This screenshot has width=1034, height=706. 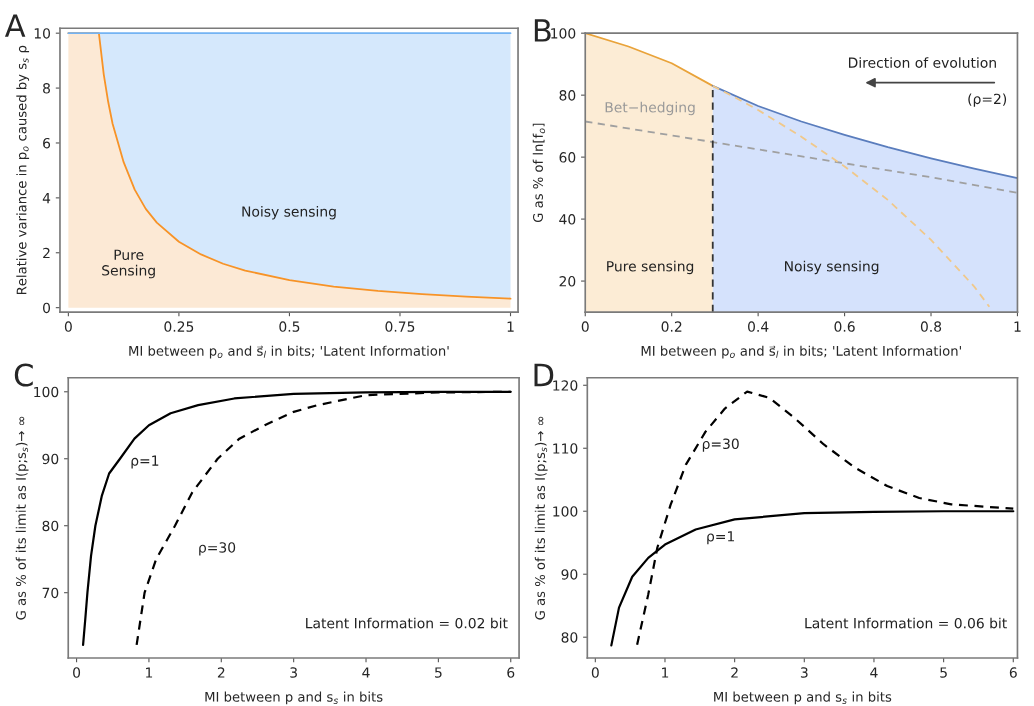 What do you see at coordinates (46, 198) in the screenshot?
I see `y-tick-label: 4` at bounding box center [46, 198].